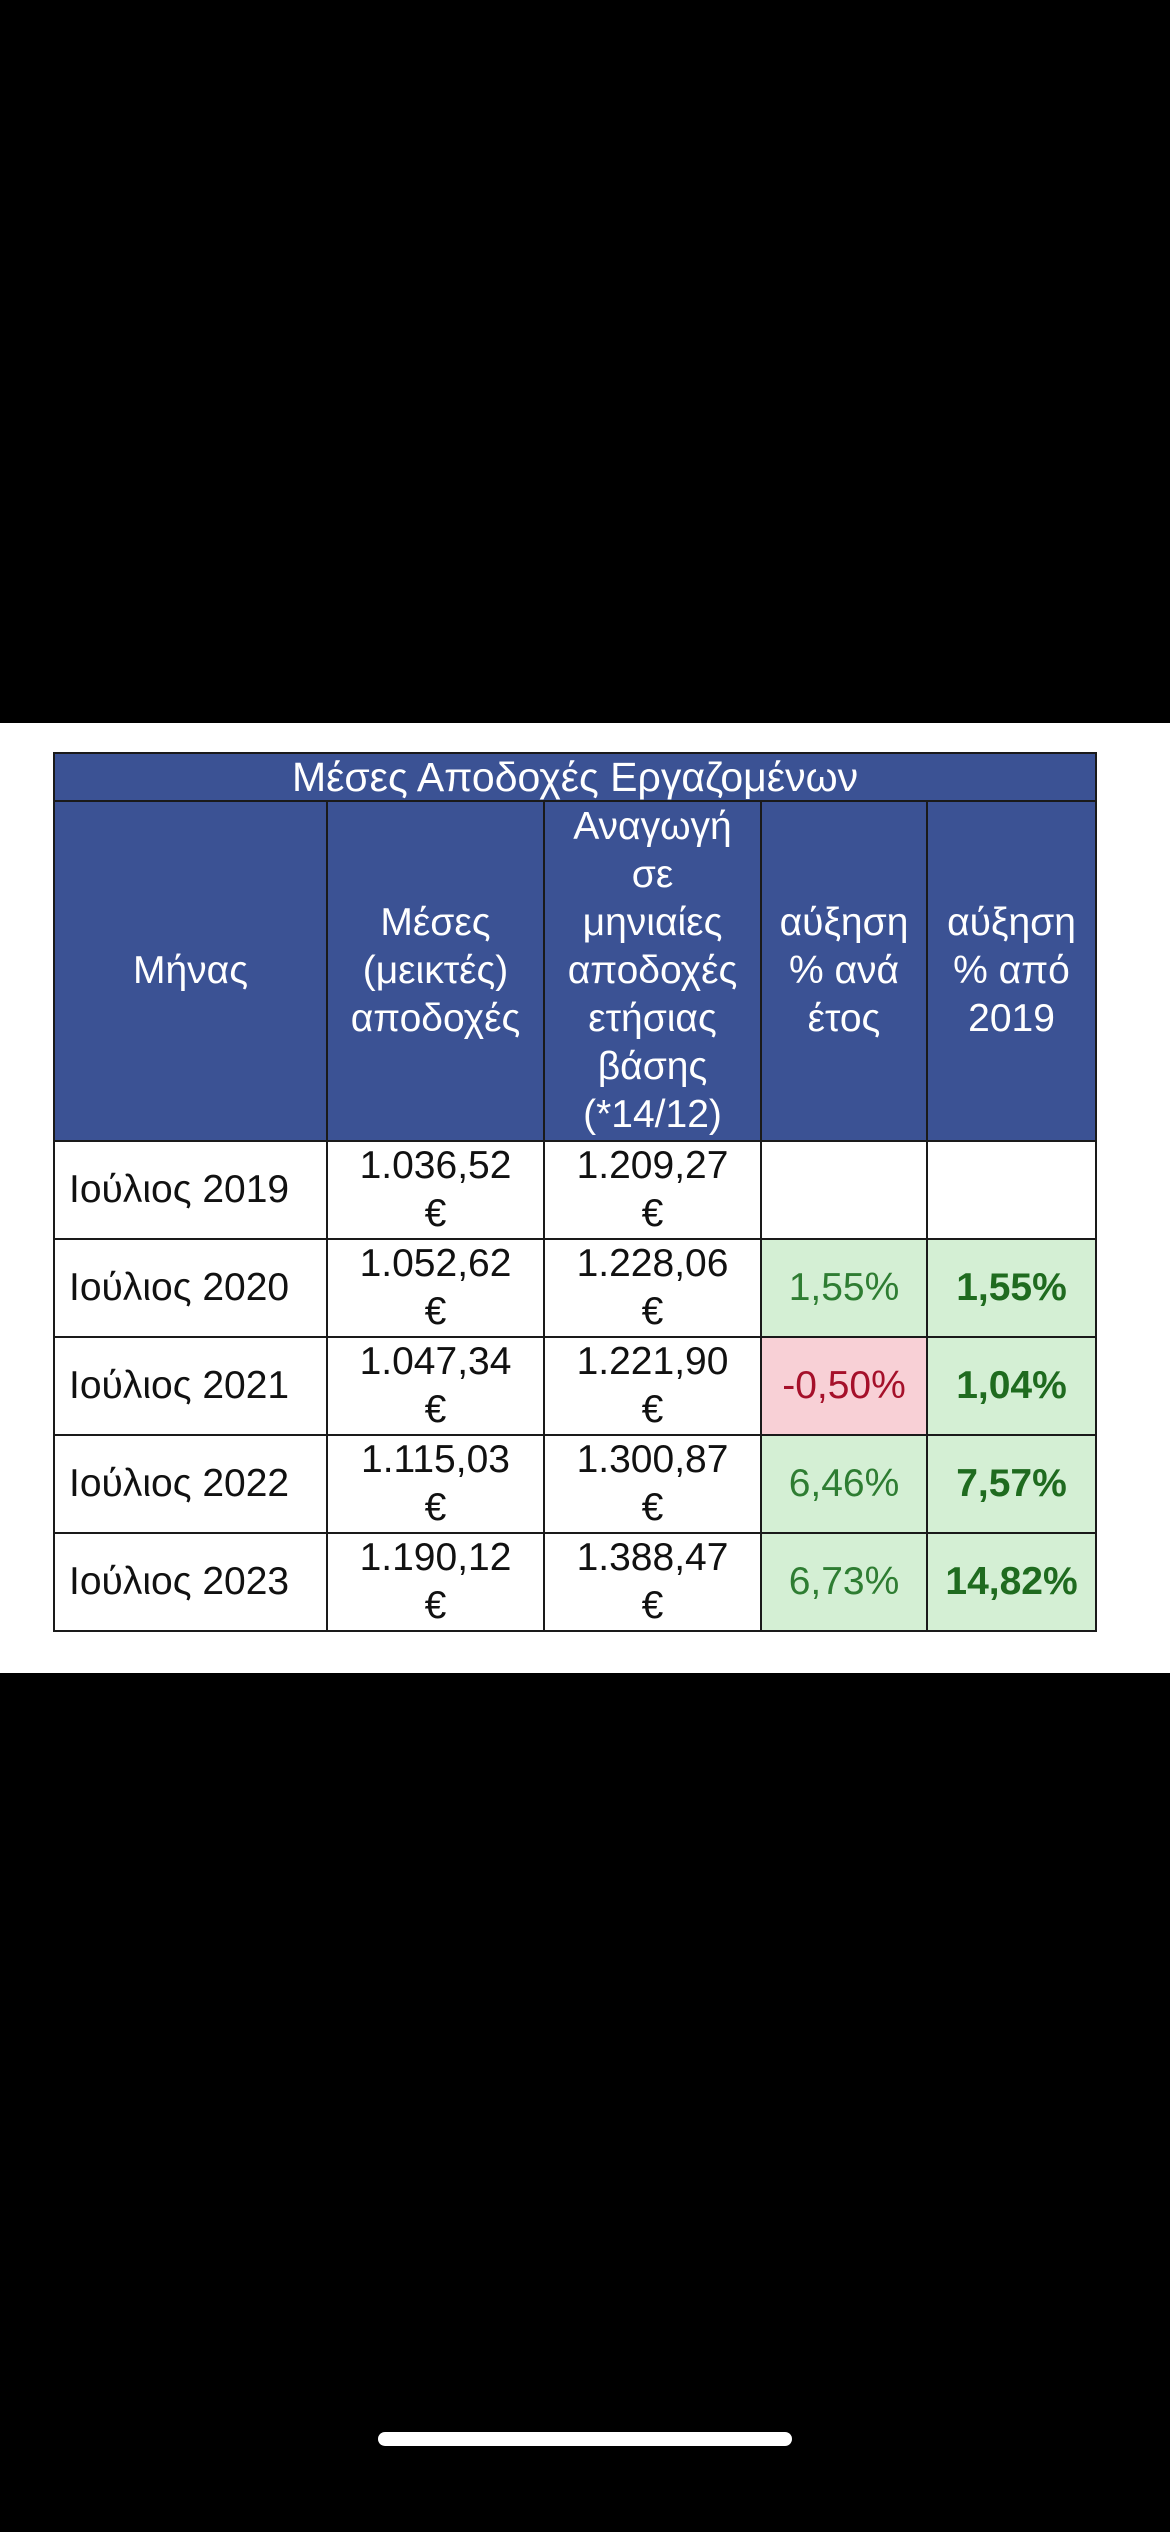 The width and height of the screenshot is (1170, 2532). Describe the element at coordinates (435, 1361) in the screenshot. I see `amount-value: 1.047,34` at that location.